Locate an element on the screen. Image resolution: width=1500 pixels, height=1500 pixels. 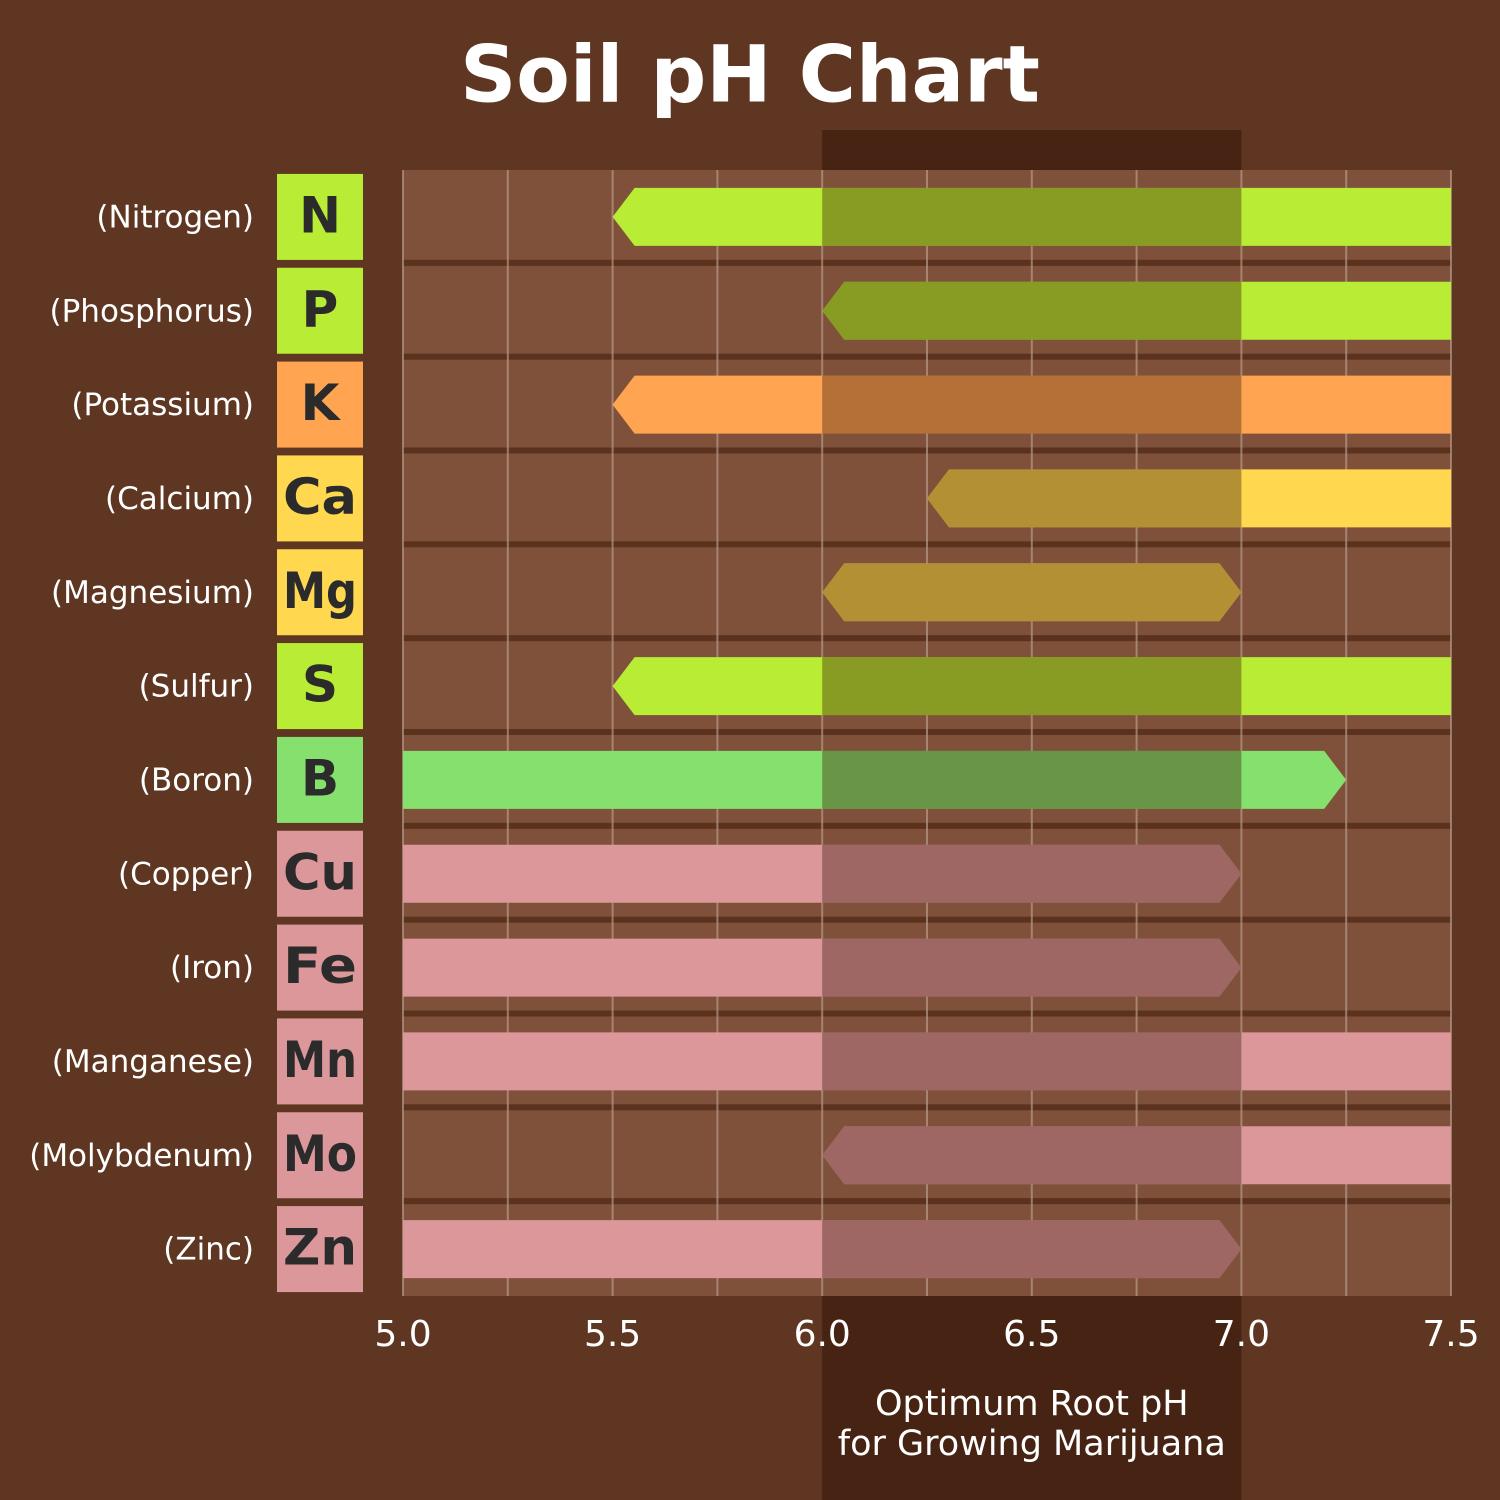
symbol: Cu is located at coordinates (320, 872).